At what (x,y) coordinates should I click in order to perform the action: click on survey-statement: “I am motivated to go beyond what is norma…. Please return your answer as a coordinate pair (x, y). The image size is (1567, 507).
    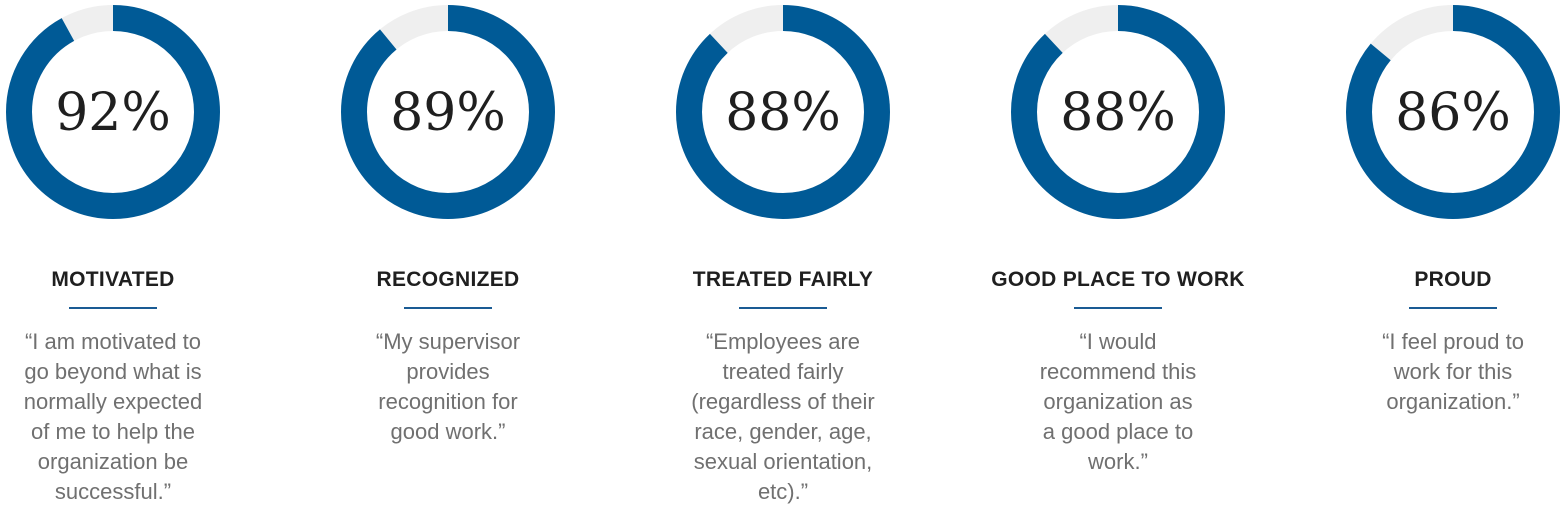
    Looking at the image, I should click on (121, 417).